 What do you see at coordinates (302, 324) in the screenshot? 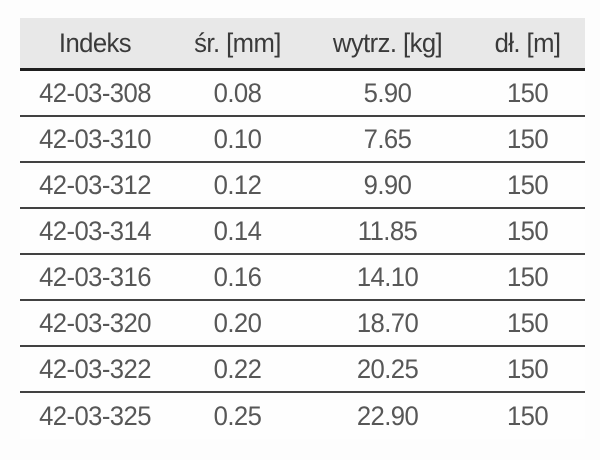
I see `table-row: 42-03-320 0.20 18.70 150` at bounding box center [302, 324].